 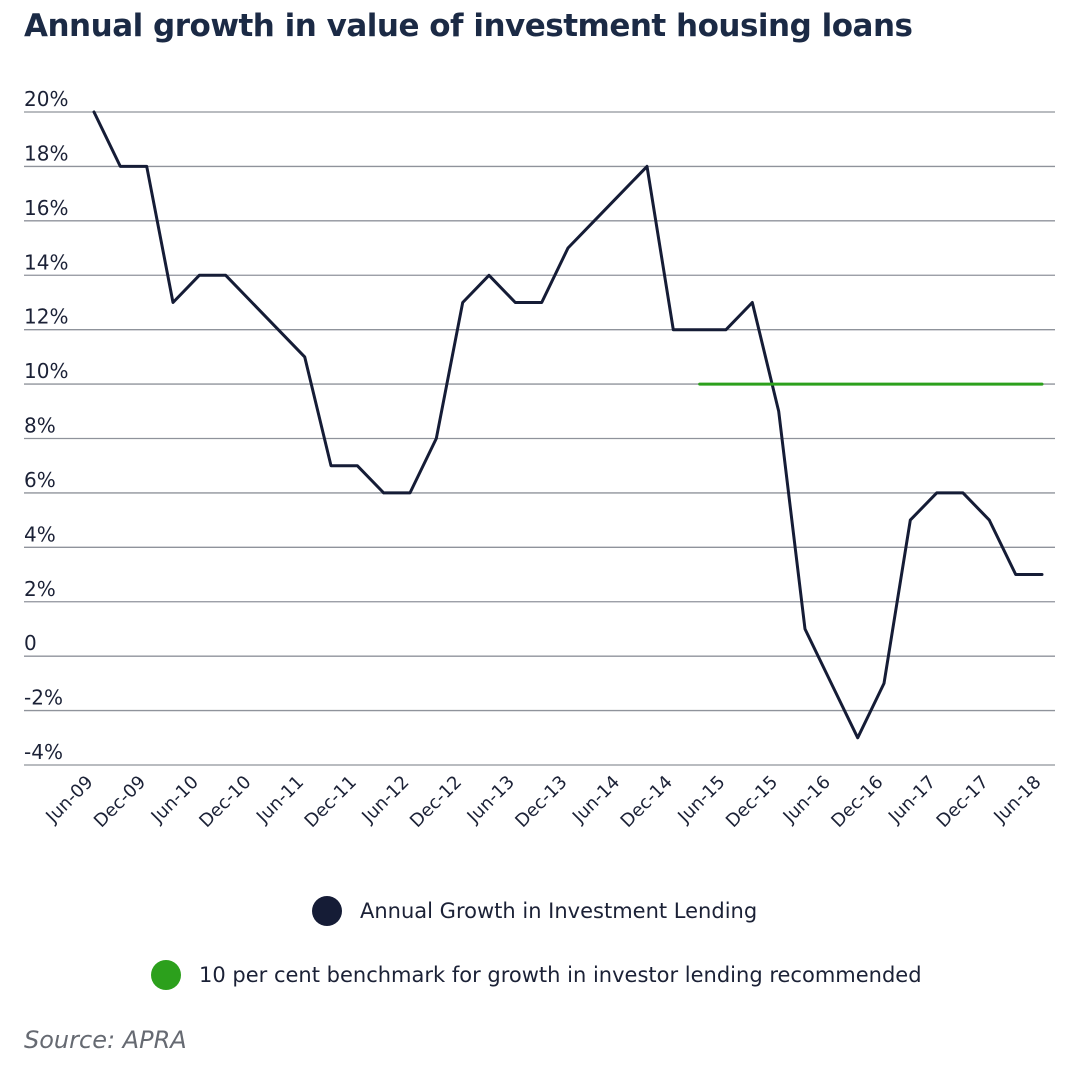 What do you see at coordinates (647, 802) in the screenshot?
I see `x-tick-label: Dec-14` at bounding box center [647, 802].